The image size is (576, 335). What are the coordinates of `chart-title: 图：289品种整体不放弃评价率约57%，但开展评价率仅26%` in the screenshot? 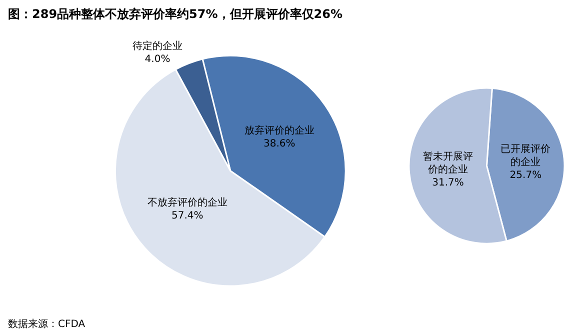 It's located at (175, 14).